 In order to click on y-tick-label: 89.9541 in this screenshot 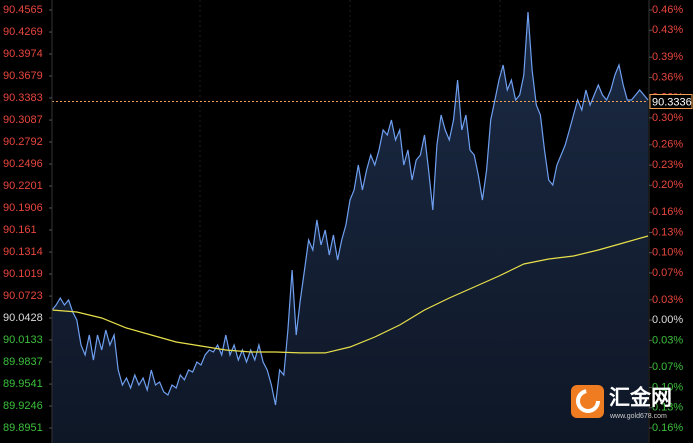, I will do `click(23, 384)`.